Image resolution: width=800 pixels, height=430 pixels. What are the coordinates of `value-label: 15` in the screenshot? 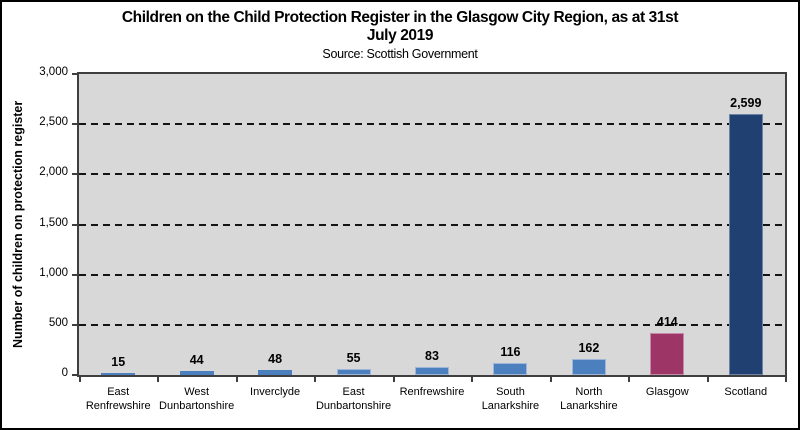 It's located at (118, 362).